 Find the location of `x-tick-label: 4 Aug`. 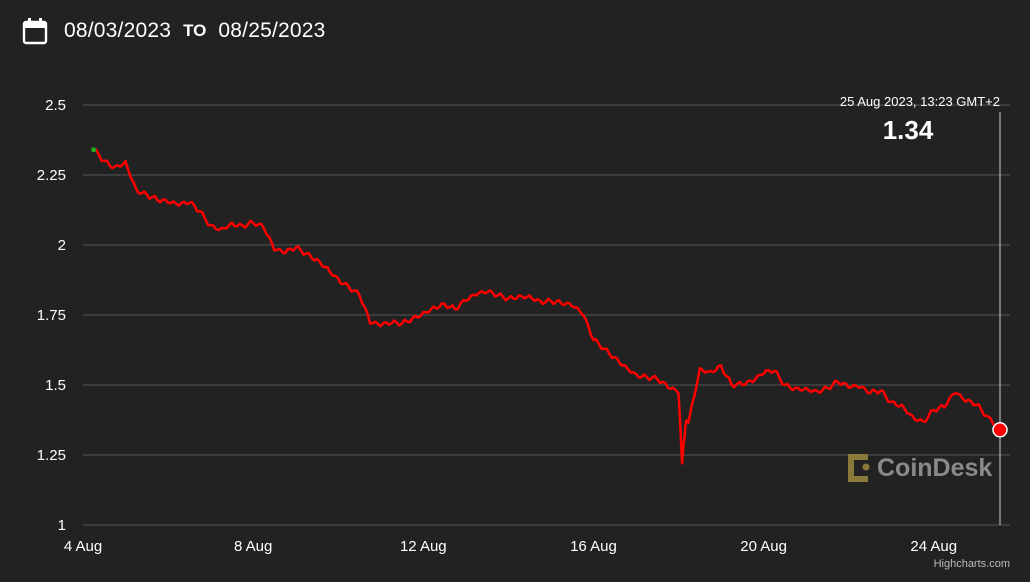

x-tick-label: 4 Aug is located at coordinates (83, 546).